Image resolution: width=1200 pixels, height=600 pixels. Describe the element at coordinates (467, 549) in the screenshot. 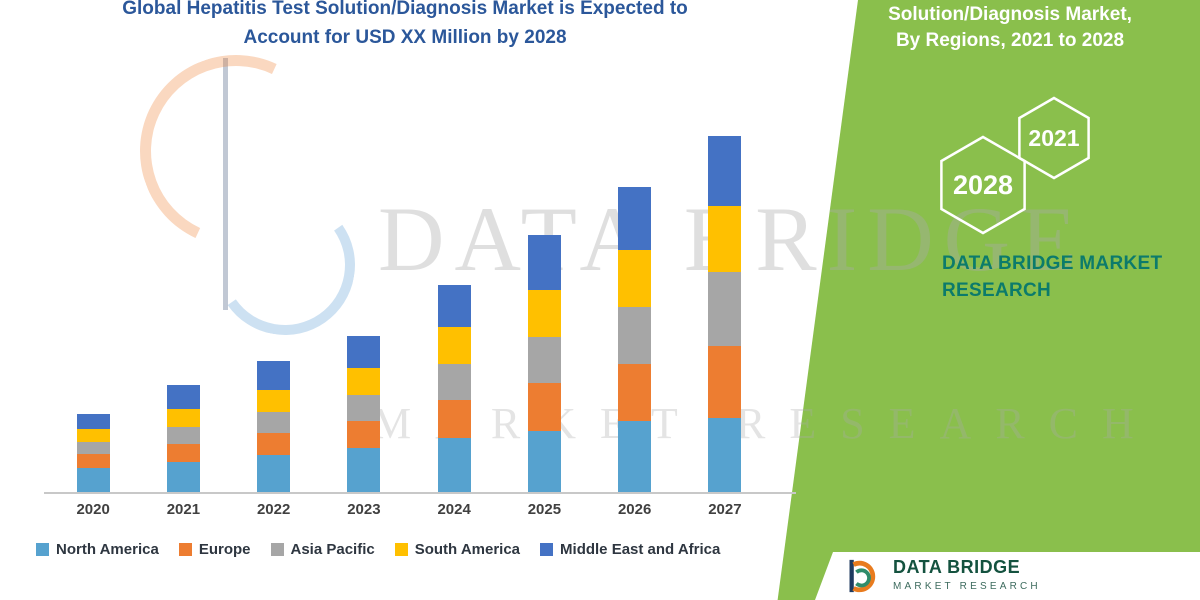

I see `legend-label: South America` at that location.